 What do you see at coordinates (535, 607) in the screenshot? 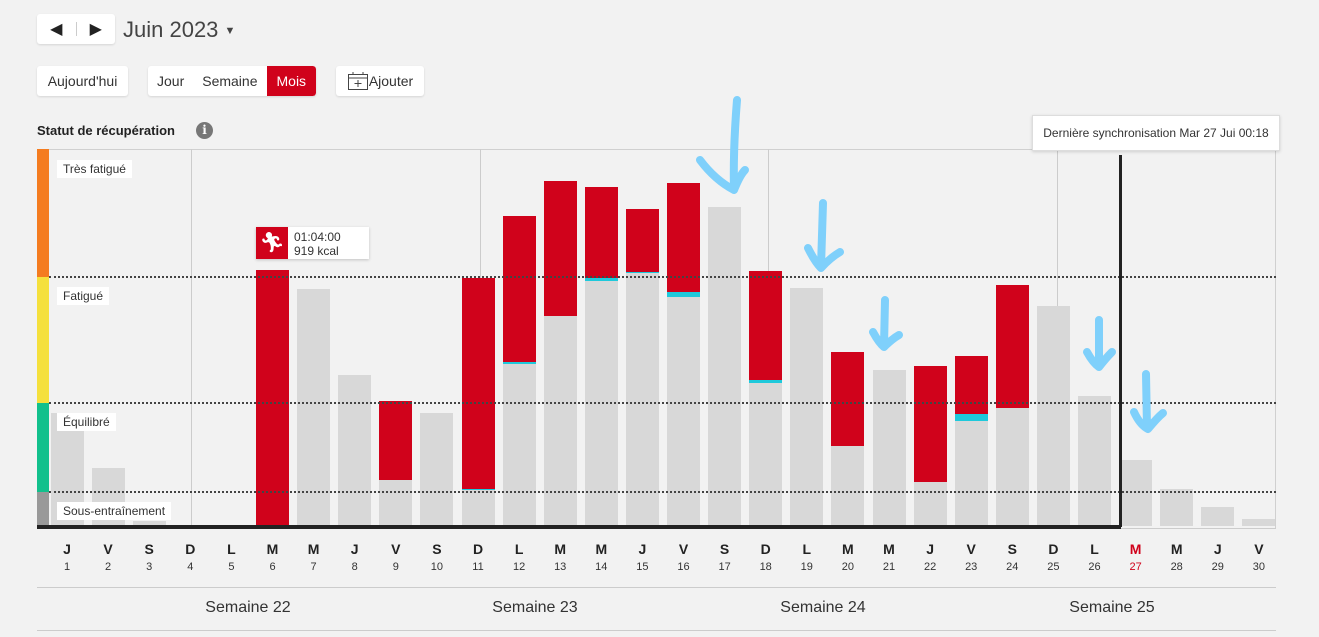
I see `week-label: Semaine 23` at bounding box center [535, 607].